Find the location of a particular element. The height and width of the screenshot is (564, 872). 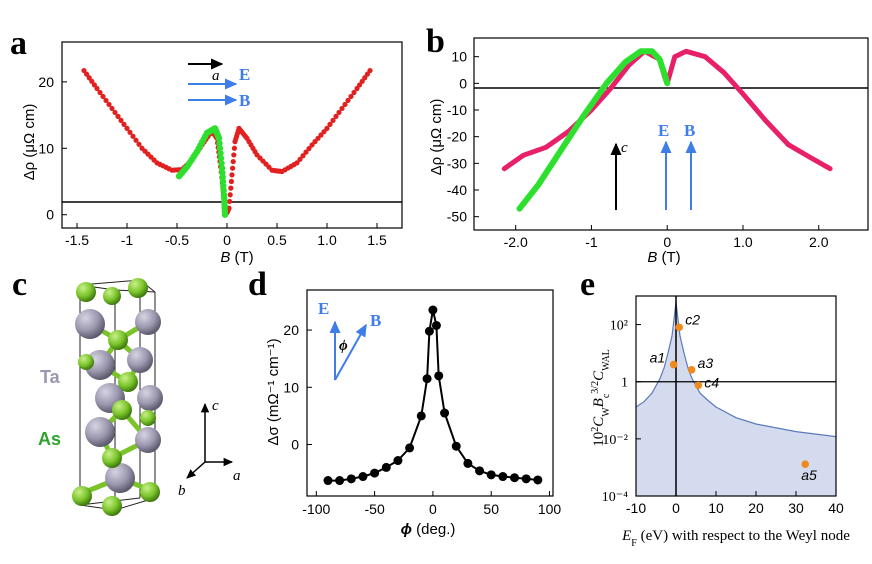

panel-b-x-ticks: -2.0 -1 0 1.0 2.0 is located at coordinates (666, 237).